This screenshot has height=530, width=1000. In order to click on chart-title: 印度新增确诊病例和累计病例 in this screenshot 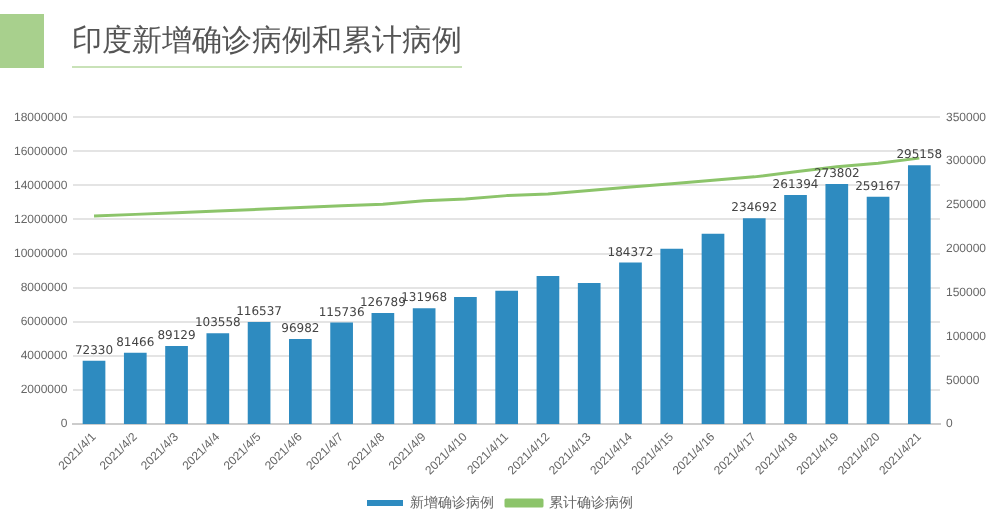, I will do `click(267, 45)`.